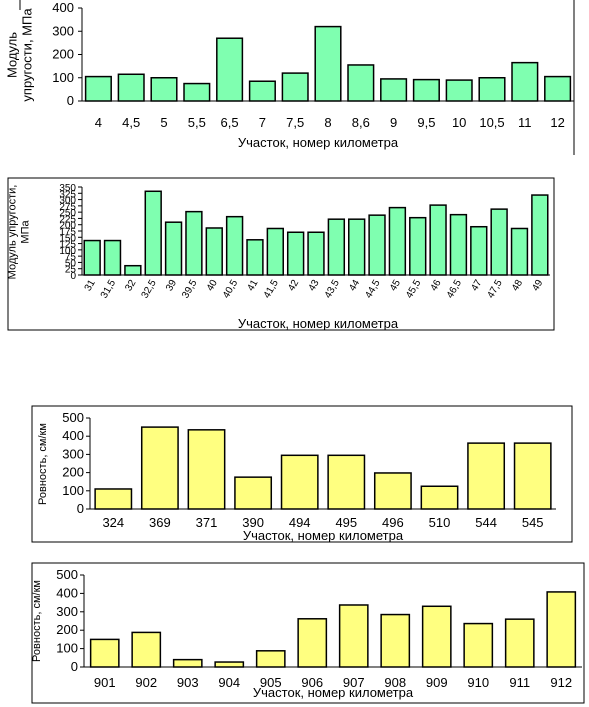  Describe the element at coordinates (113, 522) in the screenshot. I see `x-tick-label: 324` at that location.